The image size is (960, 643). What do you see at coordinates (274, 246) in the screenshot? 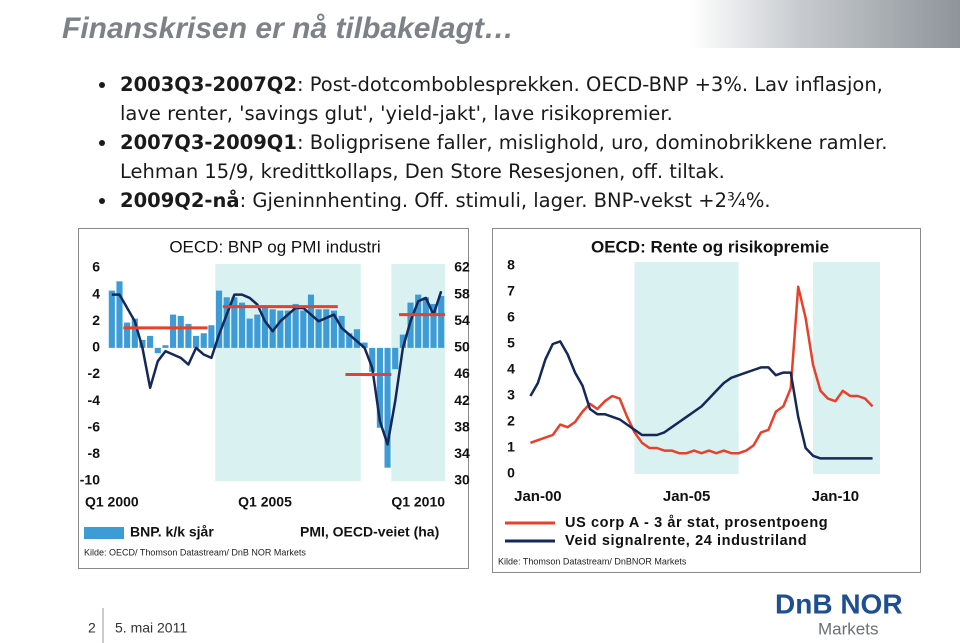
I see `chart-title: OECD: BNP og PMI industri` at bounding box center [274, 246].